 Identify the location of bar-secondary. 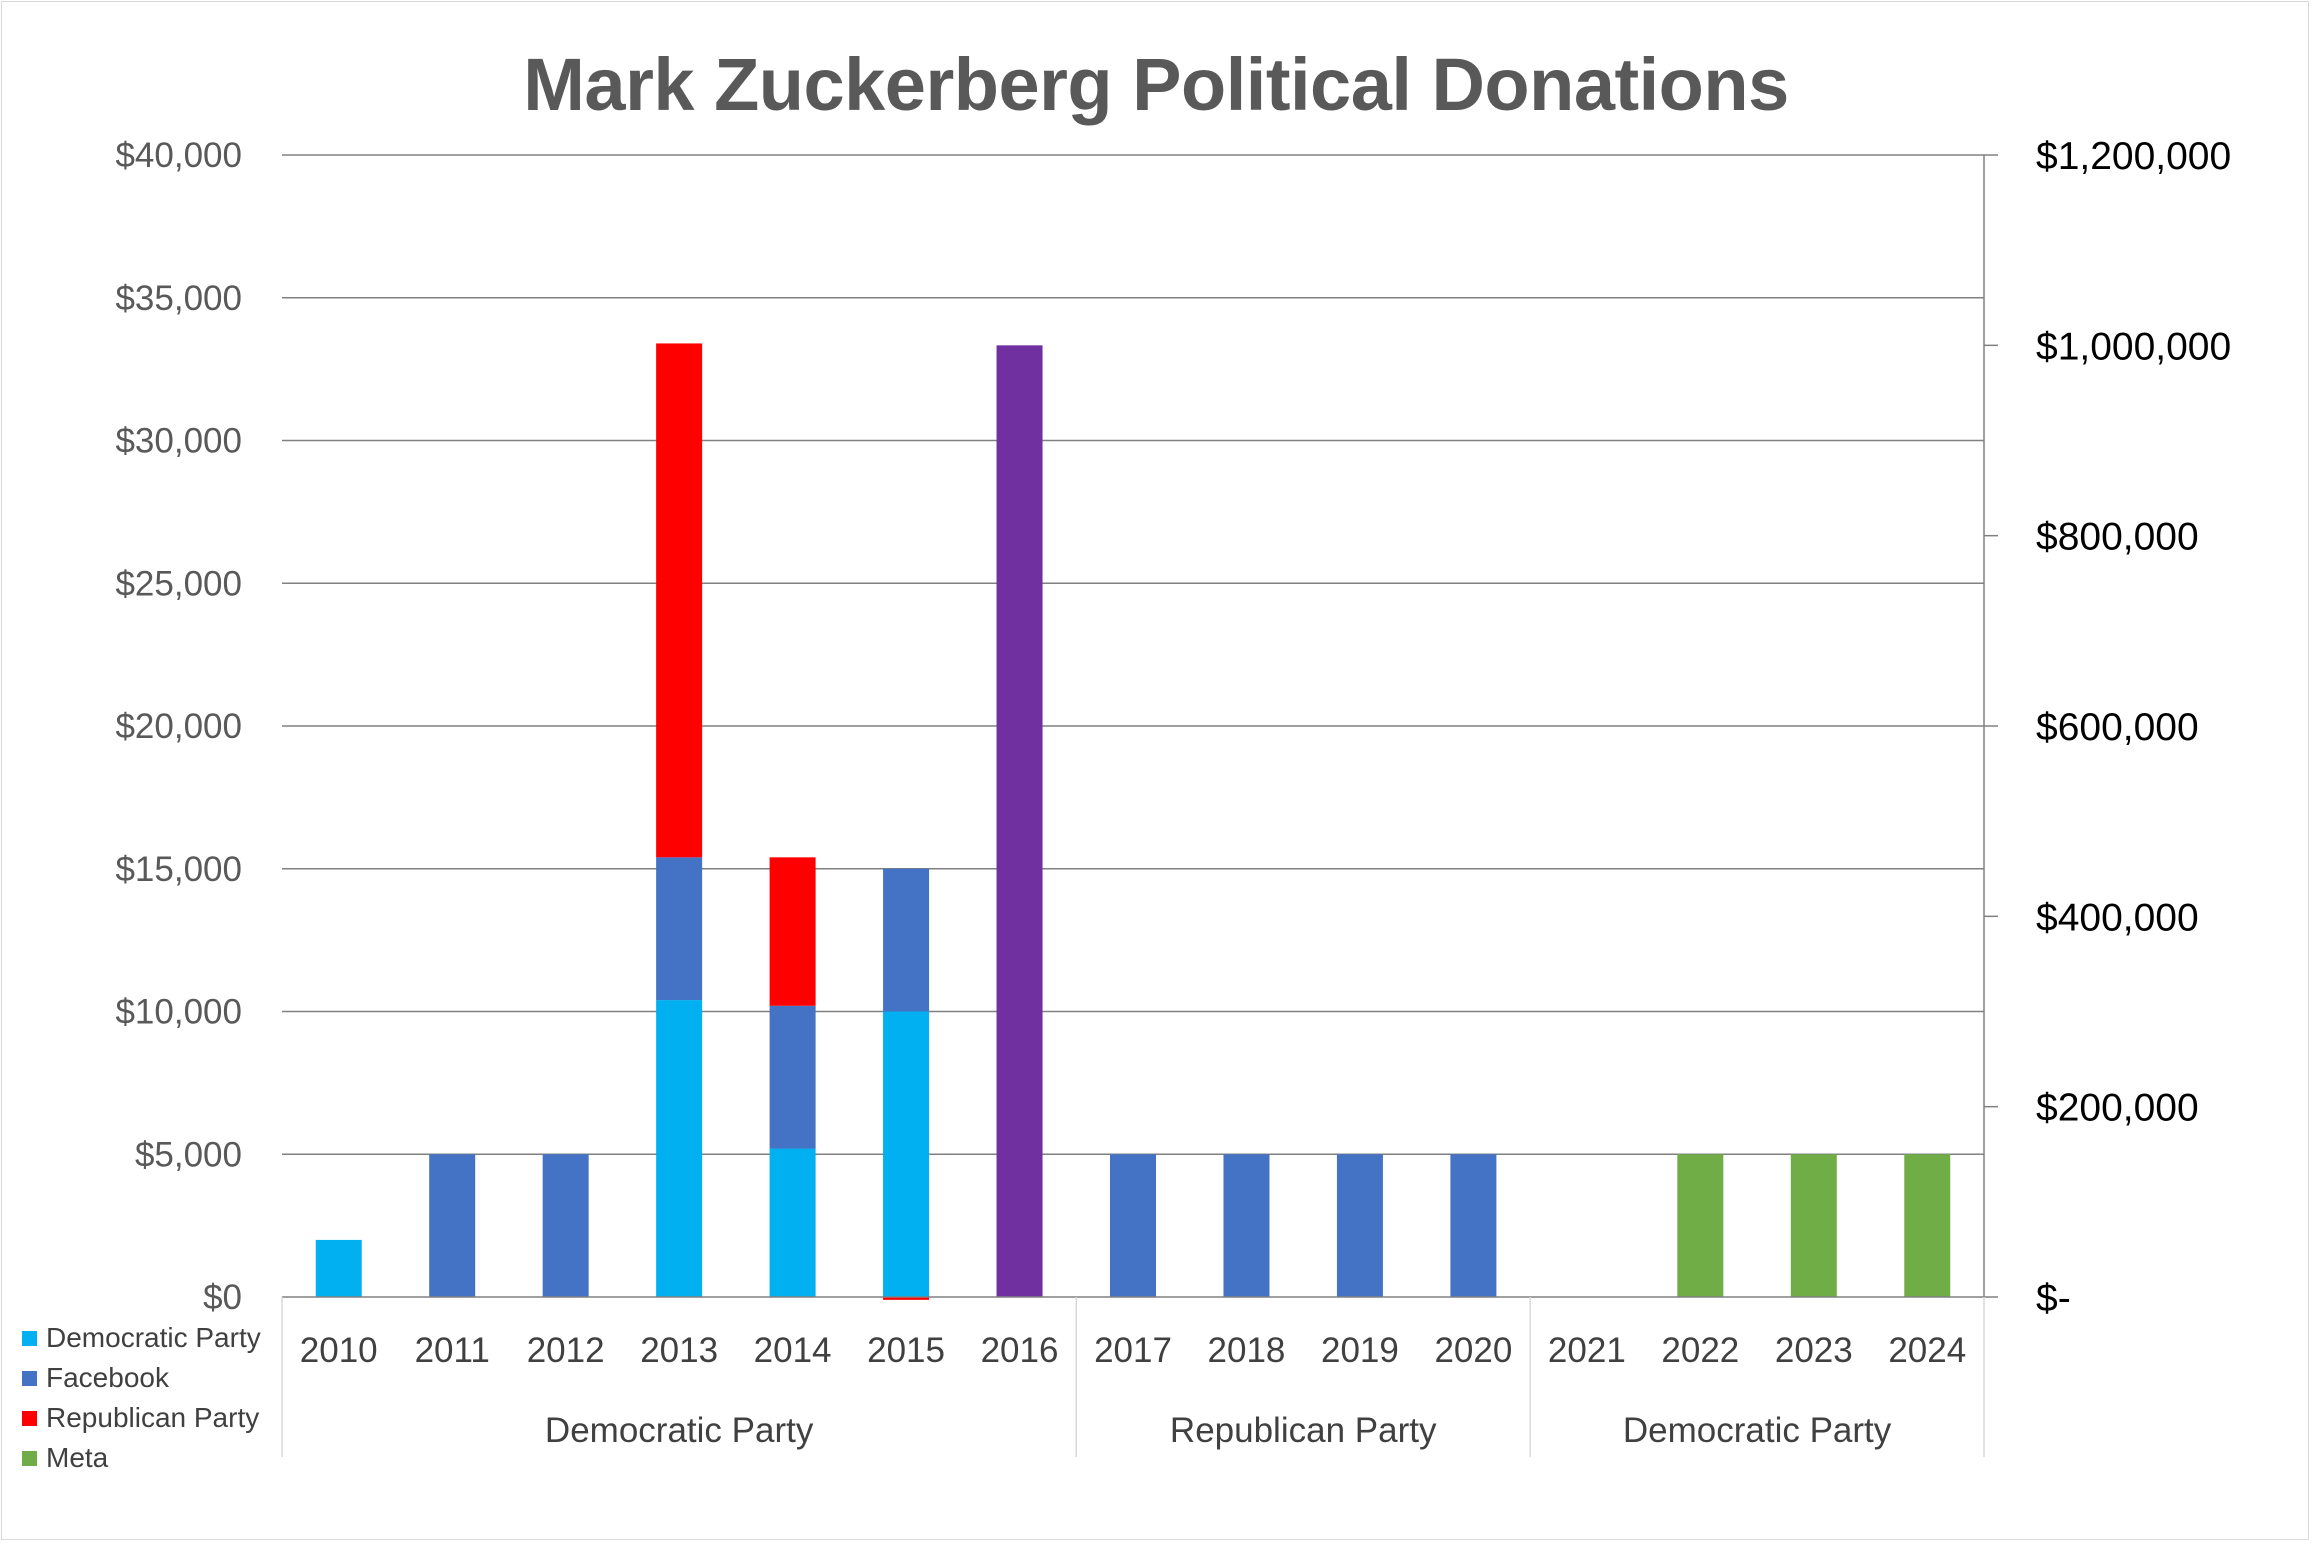
(1019, 821).